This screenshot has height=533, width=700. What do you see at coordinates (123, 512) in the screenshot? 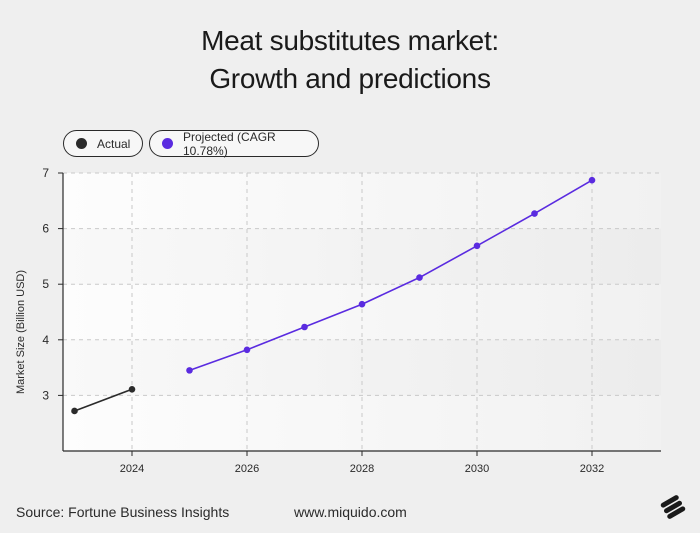
I see `source-credit: Source: Fortune Business Insights` at bounding box center [123, 512].